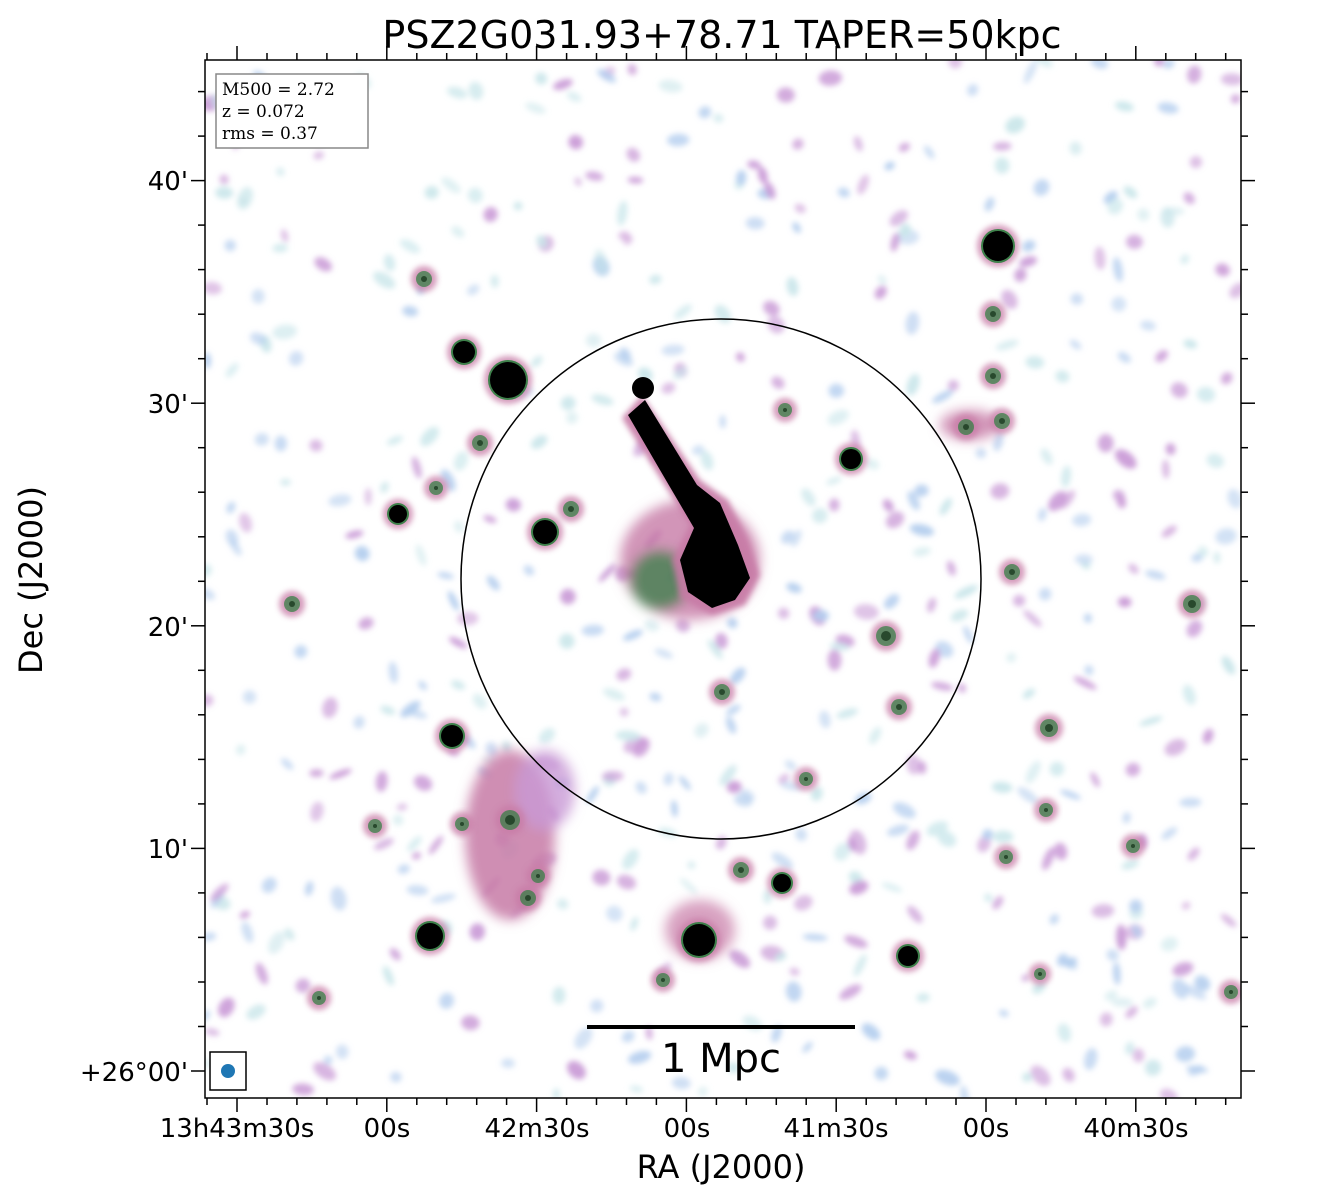 The height and width of the screenshot is (1200, 1321). I want to click on y-tick-labels: +26°00' 10' 20' 30' 40', so click(134, 627).